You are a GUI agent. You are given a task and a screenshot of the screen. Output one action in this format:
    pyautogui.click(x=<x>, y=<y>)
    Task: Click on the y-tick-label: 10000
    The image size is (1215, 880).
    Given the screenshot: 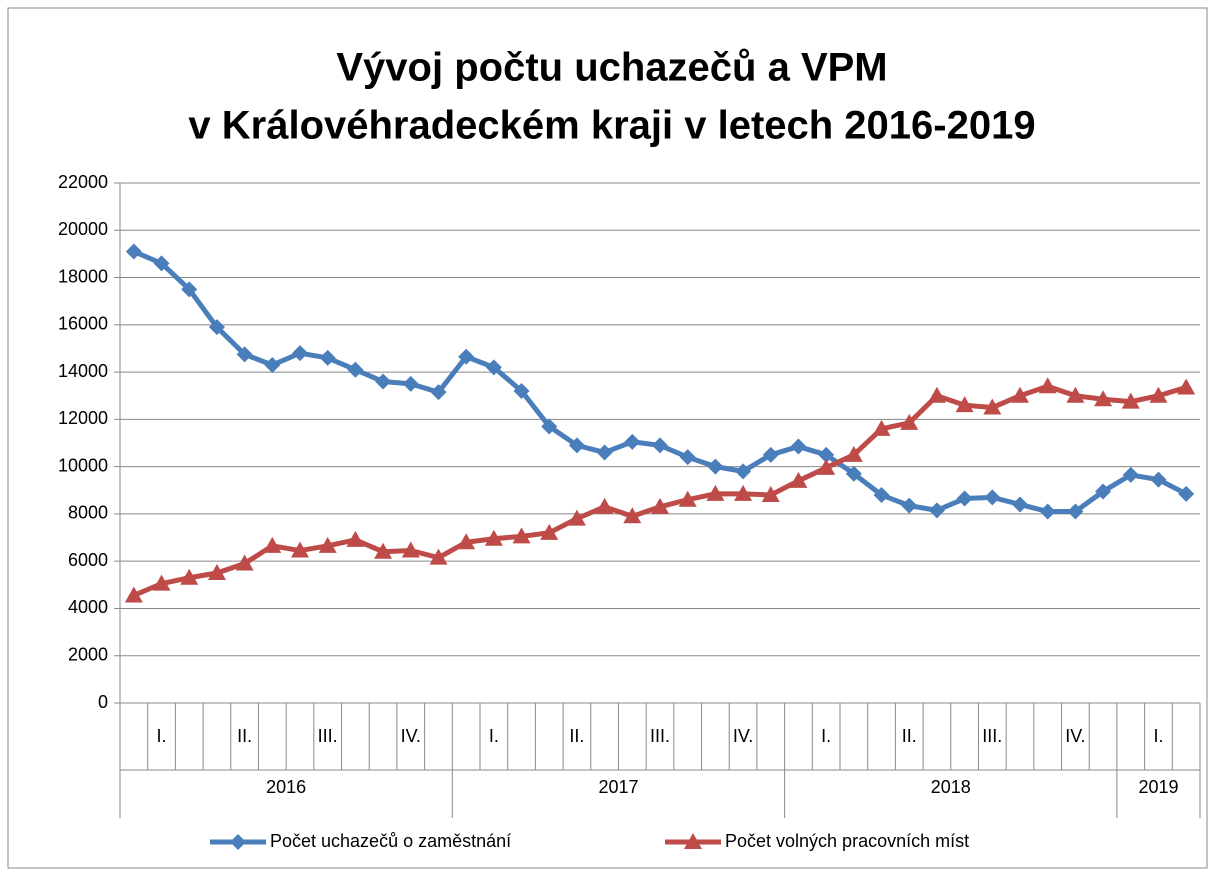 What is the action you would take?
    pyautogui.click(x=83, y=465)
    